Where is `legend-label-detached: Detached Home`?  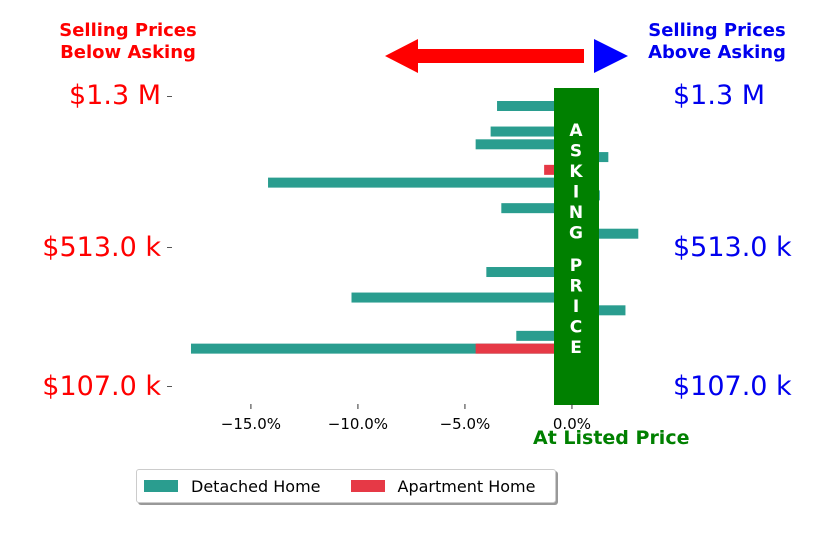
legend-label-detached: Detached Home is located at coordinates (256, 486).